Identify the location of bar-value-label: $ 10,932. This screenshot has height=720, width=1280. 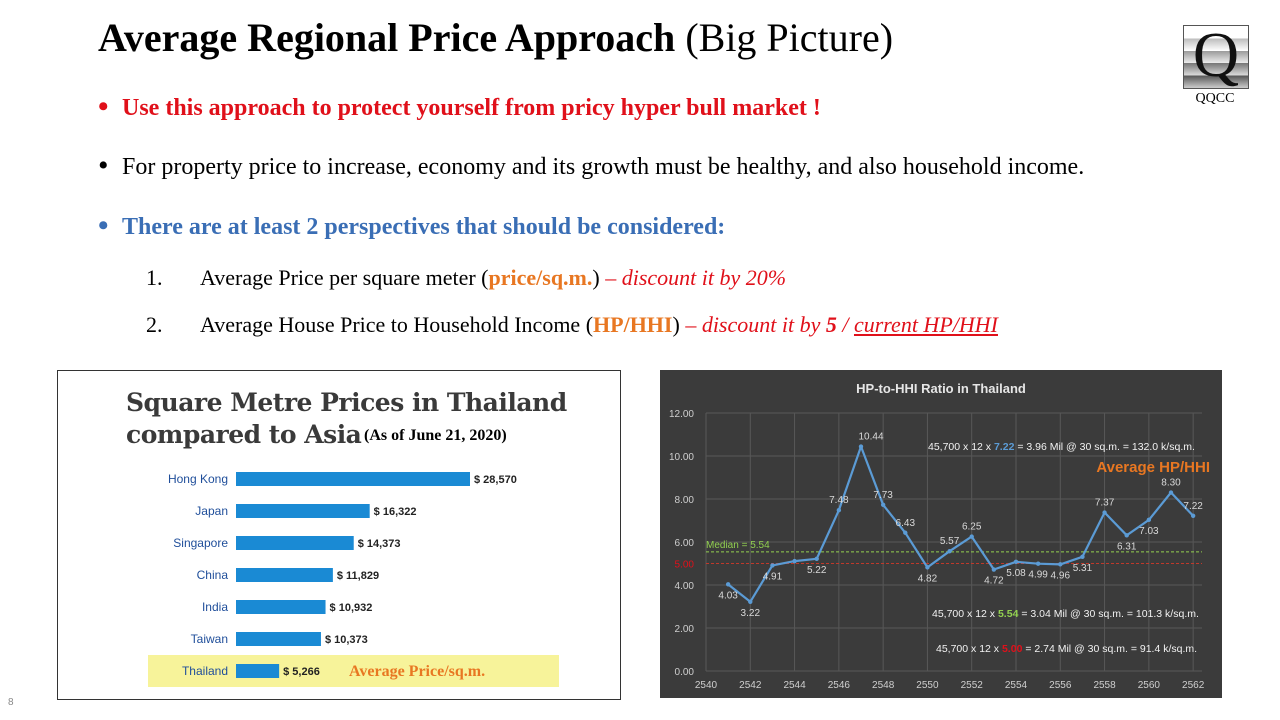
(351, 608).